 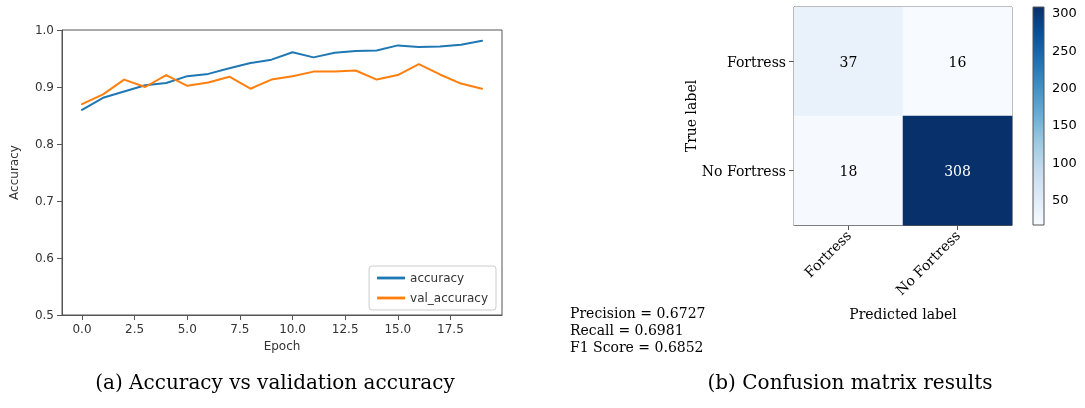 What do you see at coordinates (903, 314) in the screenshot?
I see `x-axis-title: Predicted label` at bounding box center [903, 314].